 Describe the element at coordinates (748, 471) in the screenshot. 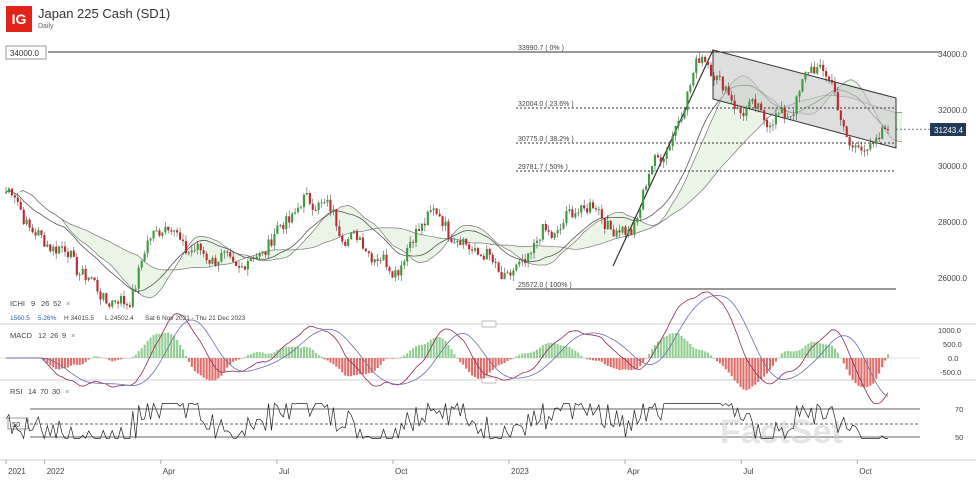

I see `x-tick-label: Jul` at that location.